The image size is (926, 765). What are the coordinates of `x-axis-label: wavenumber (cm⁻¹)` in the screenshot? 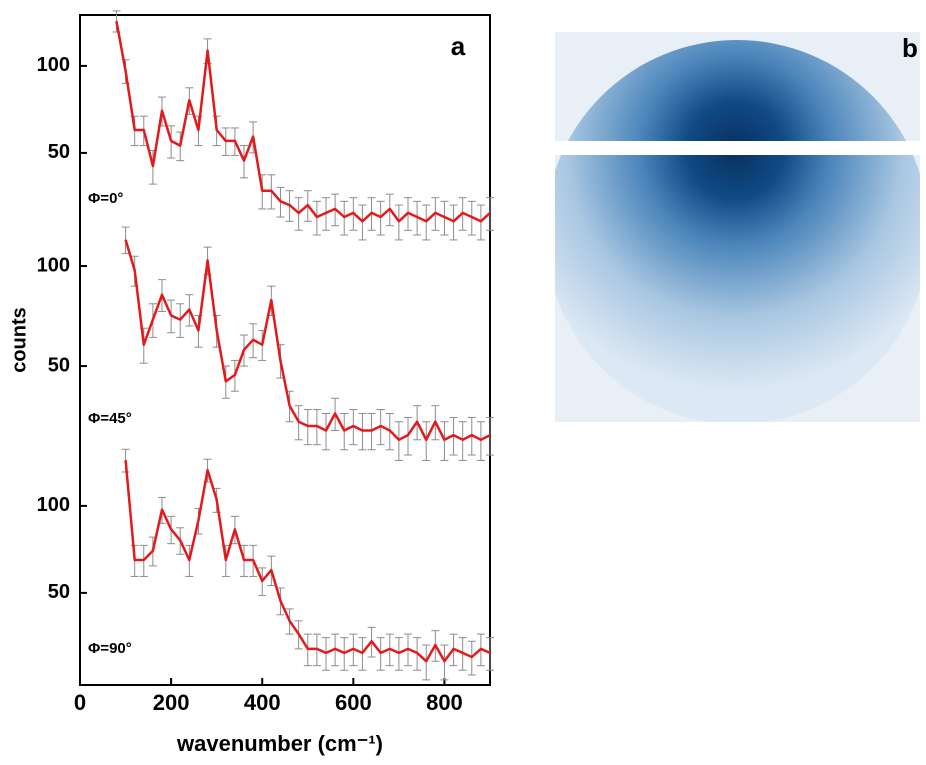 It's located at (279, 743).